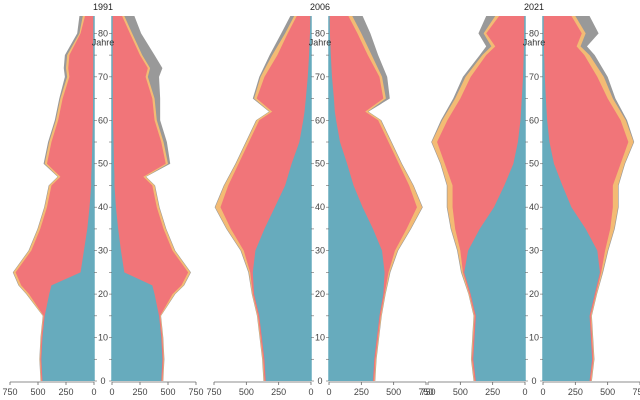  What do you see at coordinates (137, 198) in the screenshot?
I see `area-right-base-1991` at bounding box center [137, 198].